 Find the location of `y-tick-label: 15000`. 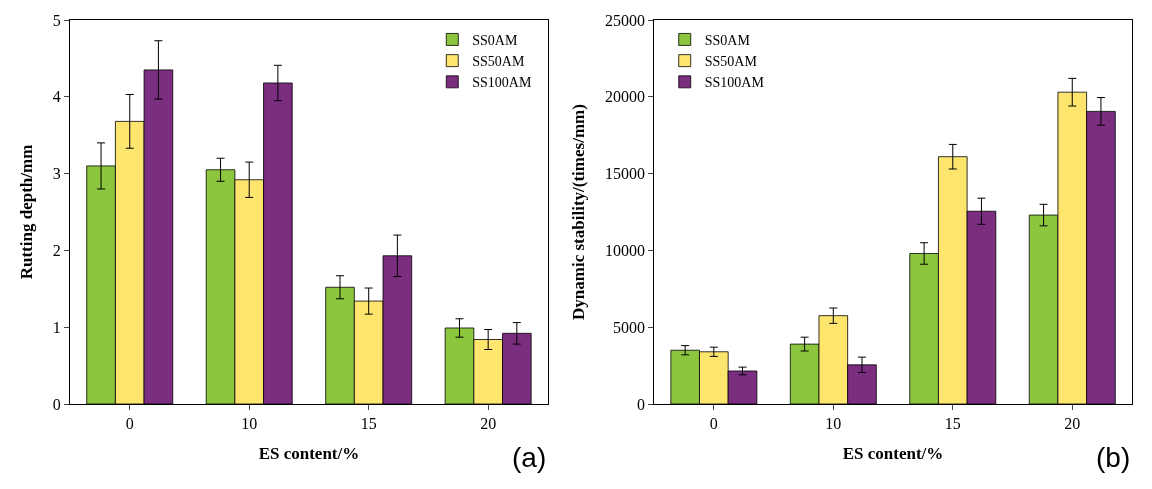

y-tick-label: 15000 is located at coordinates (624, 174).